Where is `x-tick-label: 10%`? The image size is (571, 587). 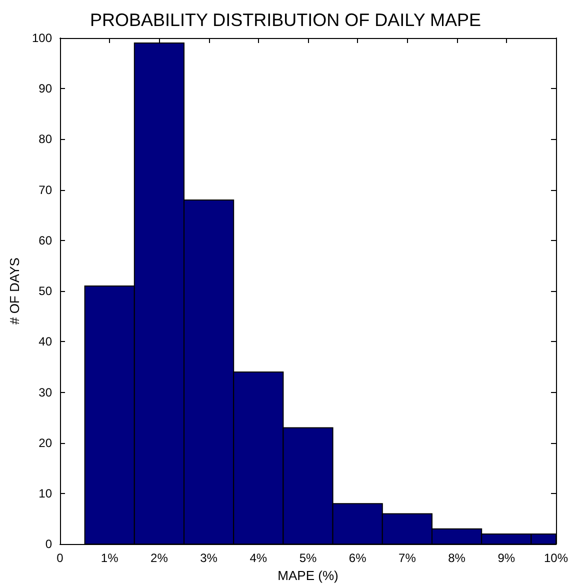
x-tick-label: 10% is located at coordinates (556, 558).